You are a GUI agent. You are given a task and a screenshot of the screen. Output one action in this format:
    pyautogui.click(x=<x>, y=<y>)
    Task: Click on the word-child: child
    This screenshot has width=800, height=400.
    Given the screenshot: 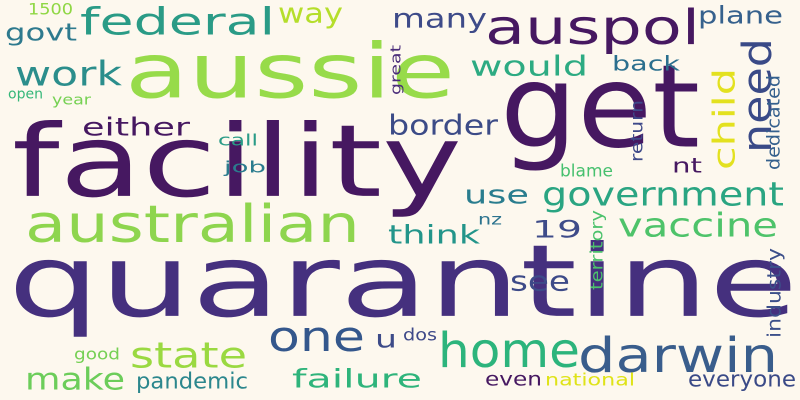 What is the action you would take?
    pyautogui.click(x=725, y=119)
    